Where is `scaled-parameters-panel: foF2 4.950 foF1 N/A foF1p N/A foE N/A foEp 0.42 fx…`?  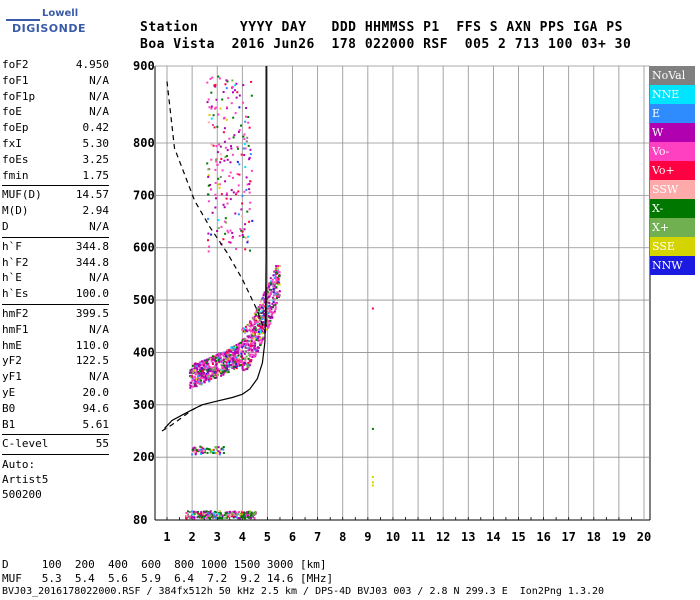 scaled-parameters-panel: foF2 4.950 foF1 N/A foF1p N/A foE N/A foEp 0.42 fx… is located at coordinates (55, 280).